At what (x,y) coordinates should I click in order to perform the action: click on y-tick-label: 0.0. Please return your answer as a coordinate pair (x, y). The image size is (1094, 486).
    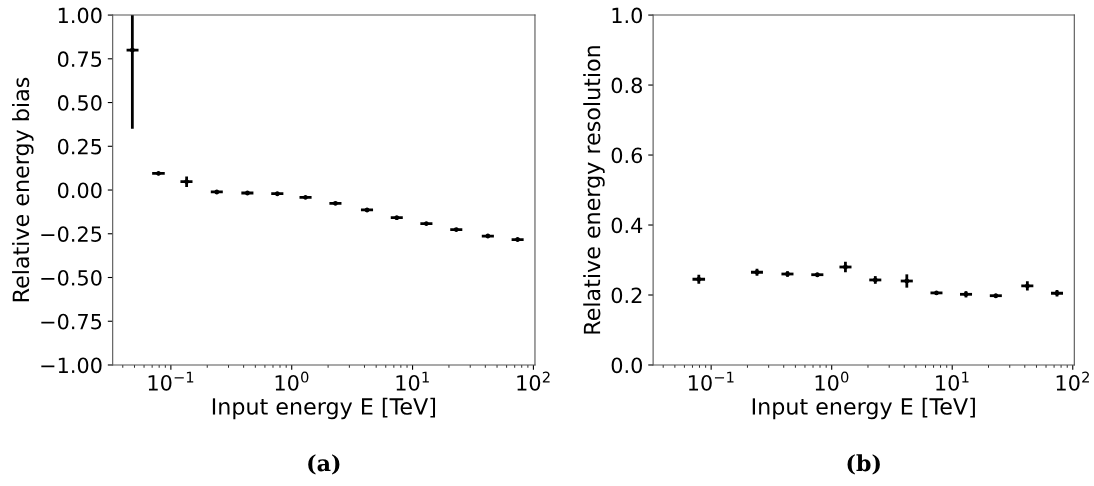
    Looking at the image, I should click on (627, 365).